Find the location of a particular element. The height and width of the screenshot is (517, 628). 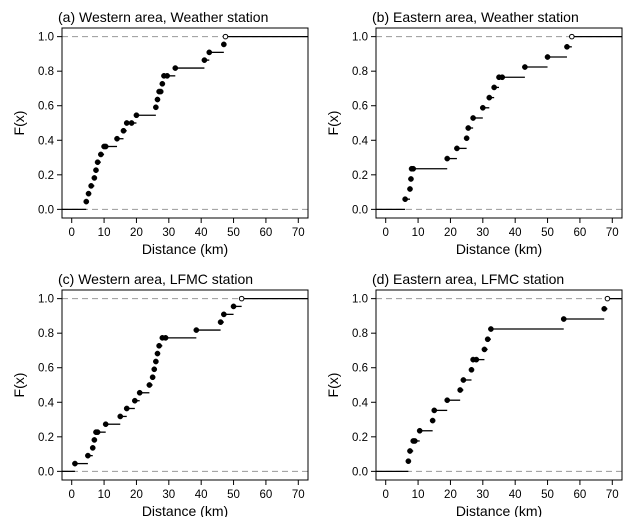

y-tick-label: 0.4 is located at coordinates (46, 141).